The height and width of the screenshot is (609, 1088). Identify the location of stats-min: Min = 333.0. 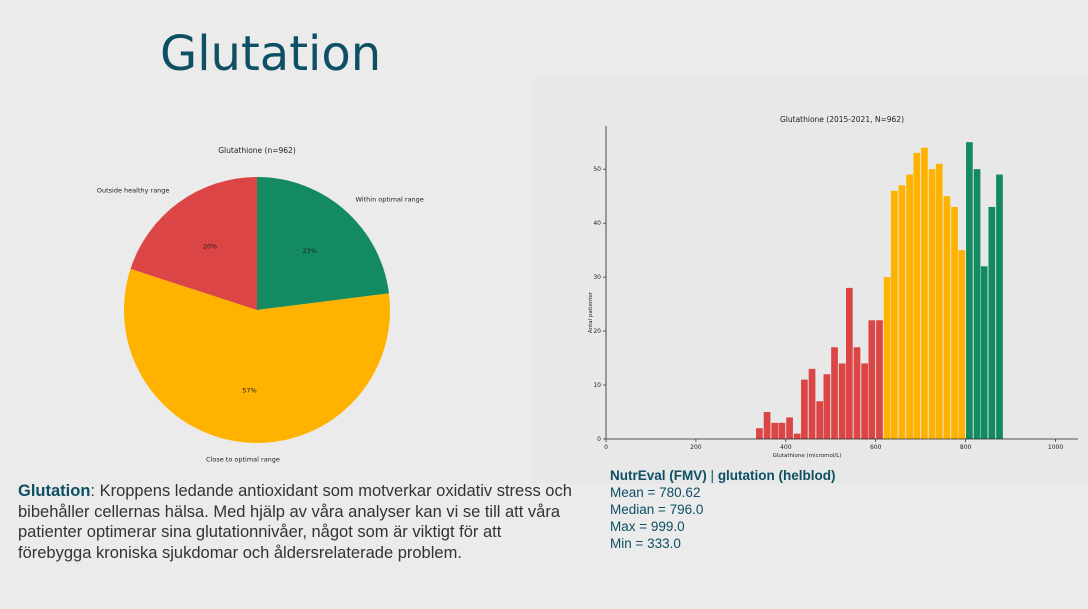
(645, 543).